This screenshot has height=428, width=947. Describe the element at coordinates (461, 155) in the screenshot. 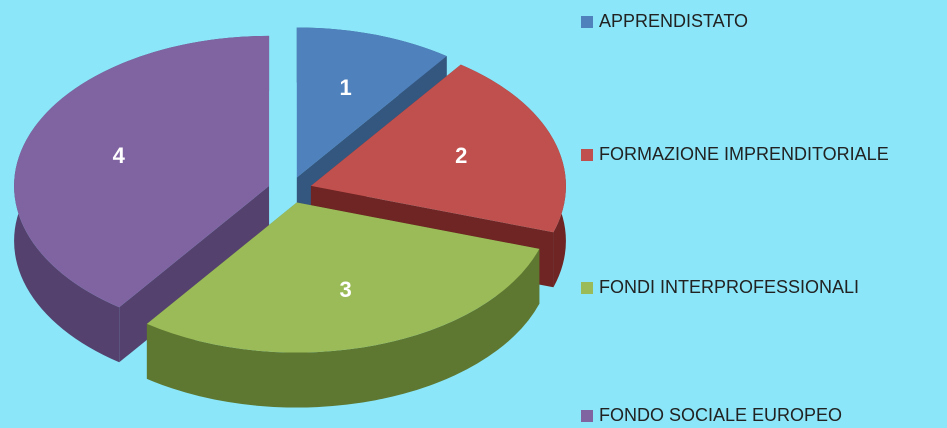

I see `slice-label: 2` at that location.